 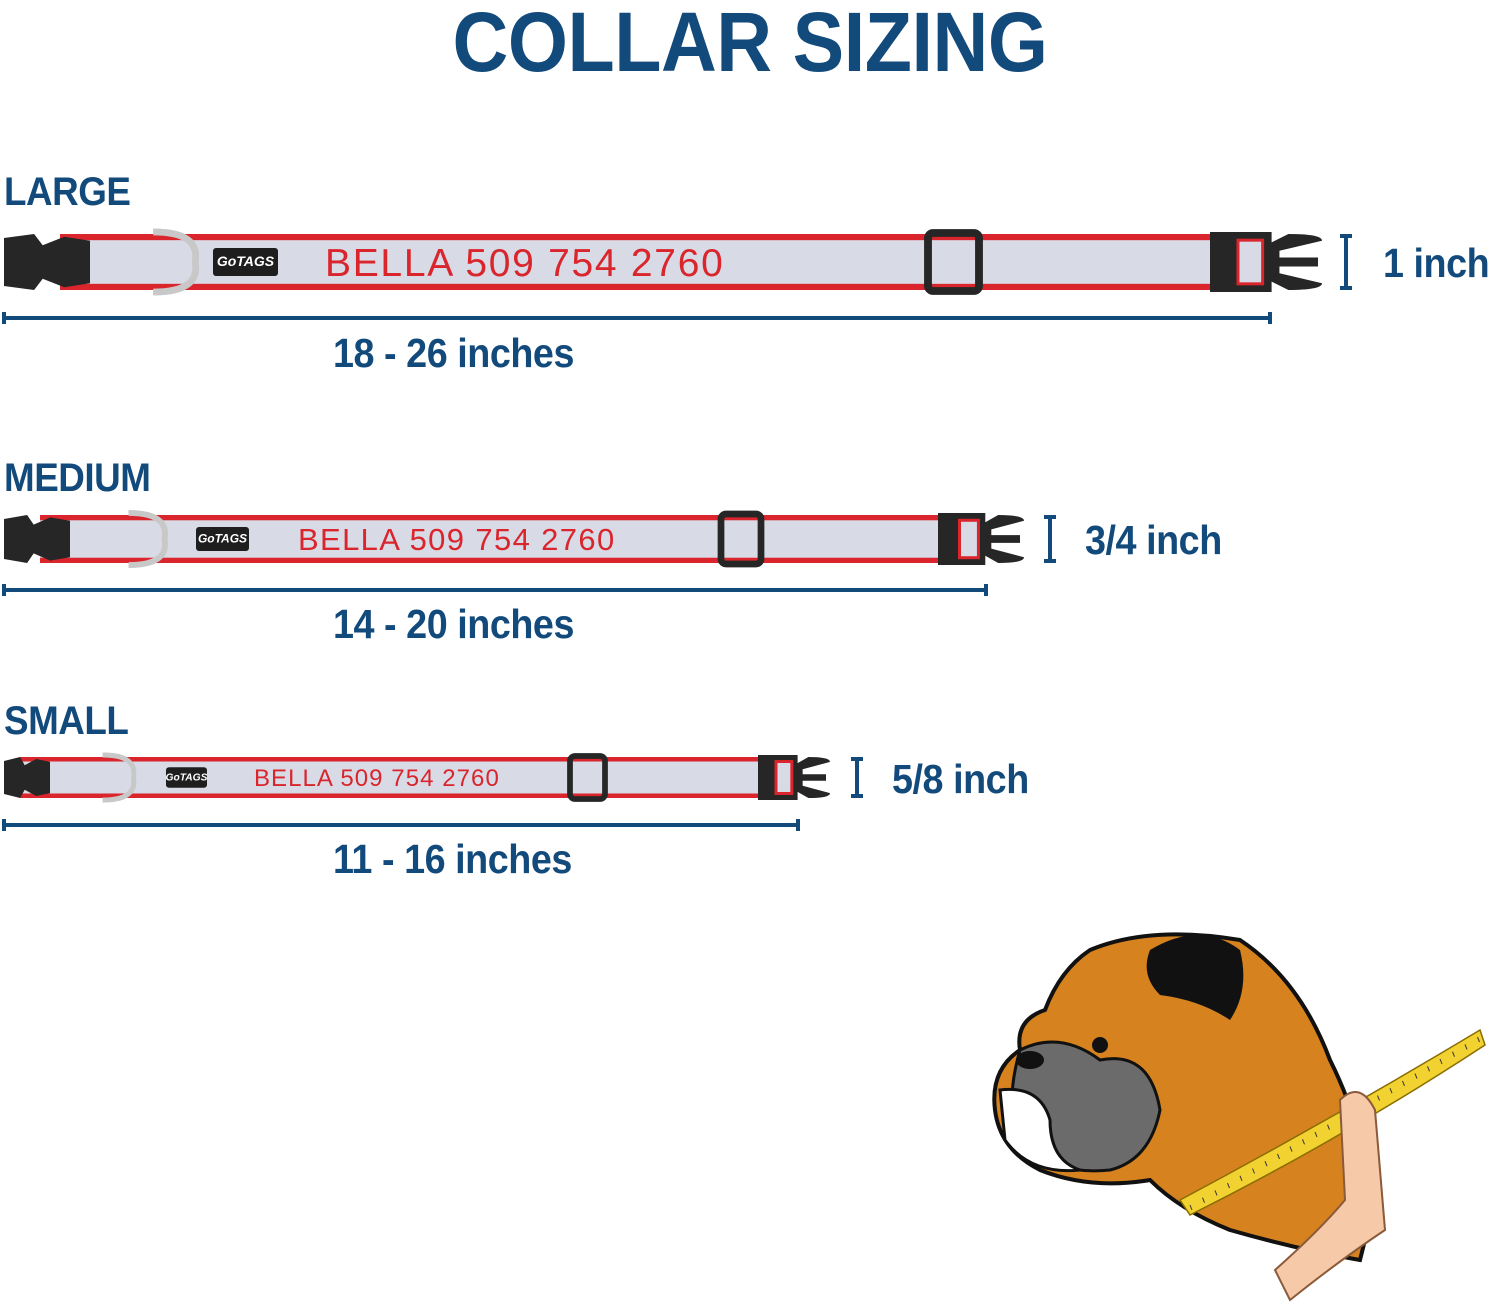 I want to click on dog-eye, so click(x=1100, y=1045).